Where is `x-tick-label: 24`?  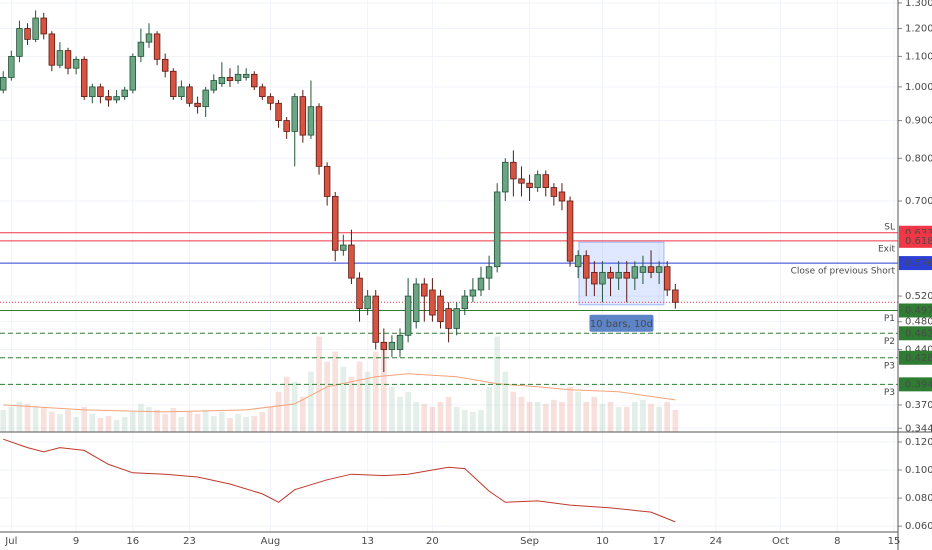 x-tick-label: 24 is located at coordinates (715, 541).